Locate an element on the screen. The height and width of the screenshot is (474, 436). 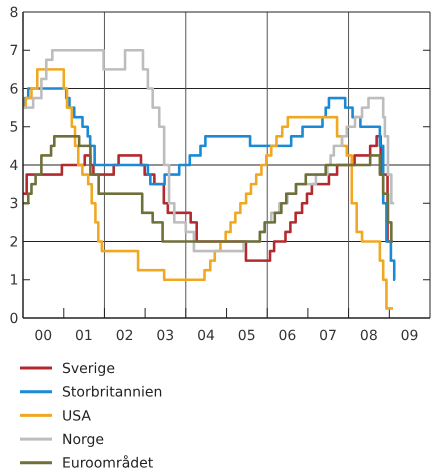
x-tick-label: 08 is located at coordinates (369, 336).